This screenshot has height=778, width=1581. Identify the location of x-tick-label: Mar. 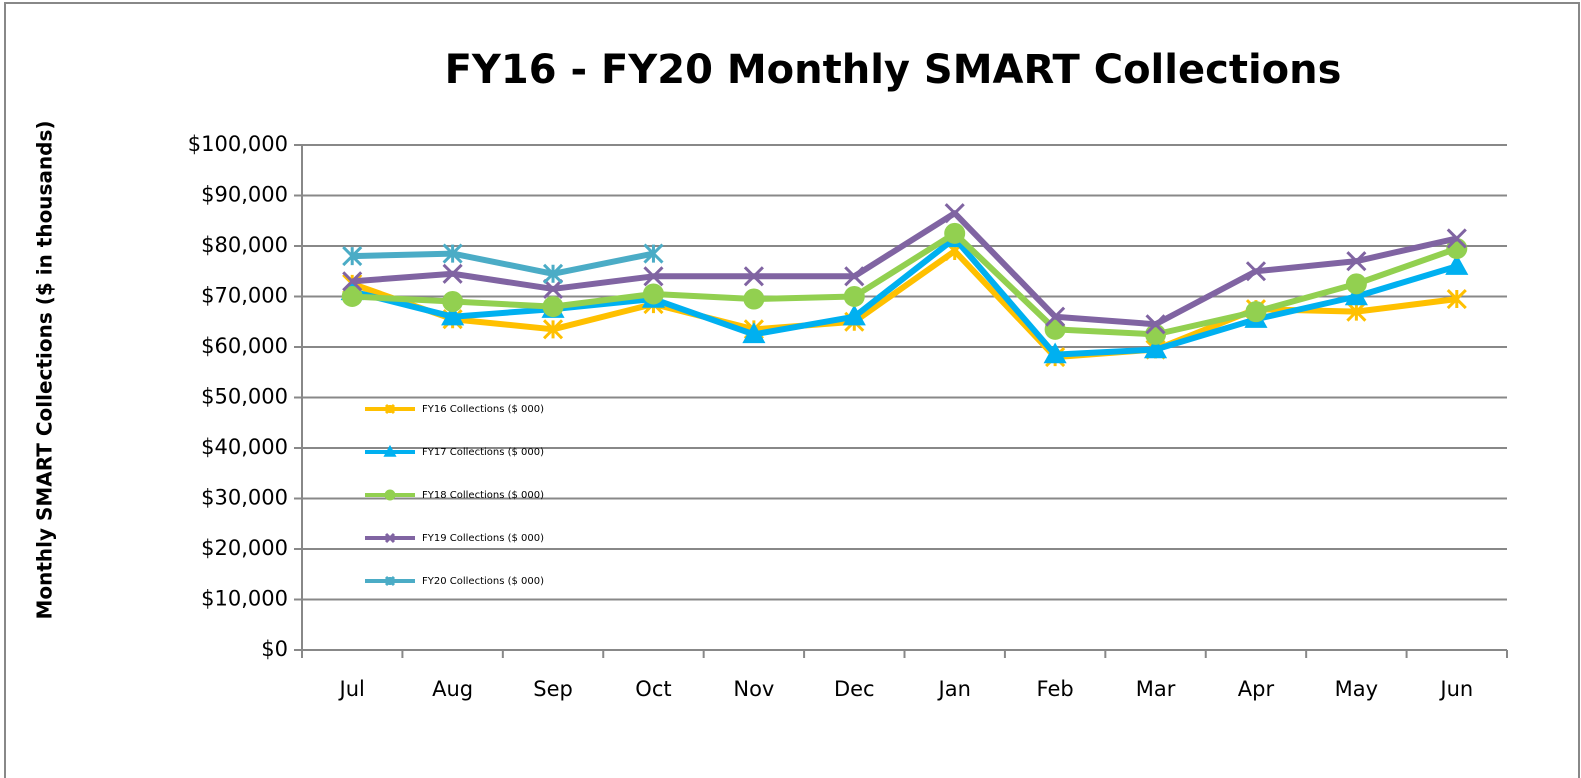
(1156, 689).